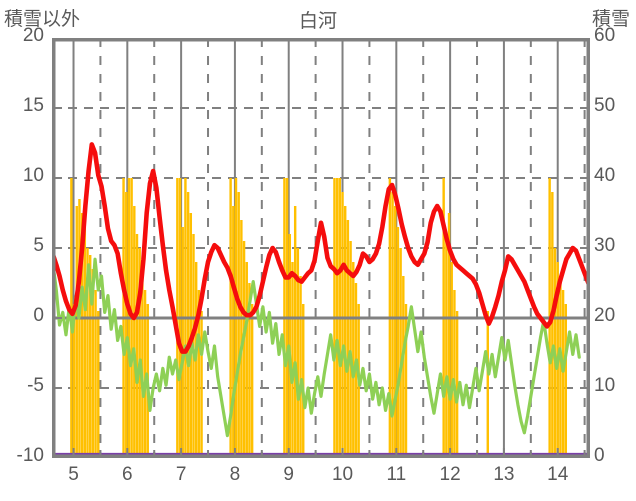  I want to click on x-tick-9: 9, so click(288, 474).